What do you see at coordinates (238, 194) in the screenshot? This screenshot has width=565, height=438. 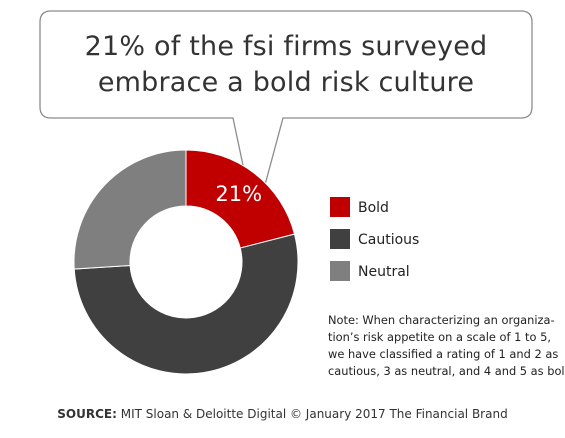 I see `slice-label-bold: 21%` at bounding box center [238, 194].